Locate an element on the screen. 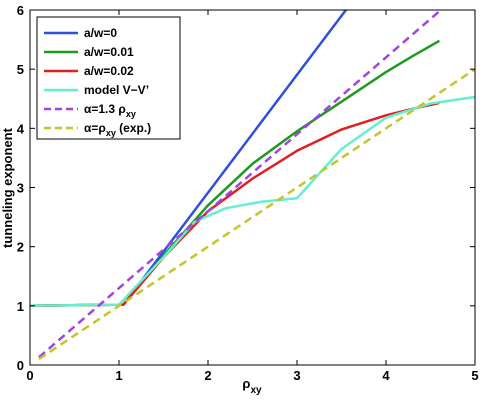 Image resolution: width=485 pixels, height=401 pixels. y-axis-label: tunneling exponent is located at coordinates (7, 187).